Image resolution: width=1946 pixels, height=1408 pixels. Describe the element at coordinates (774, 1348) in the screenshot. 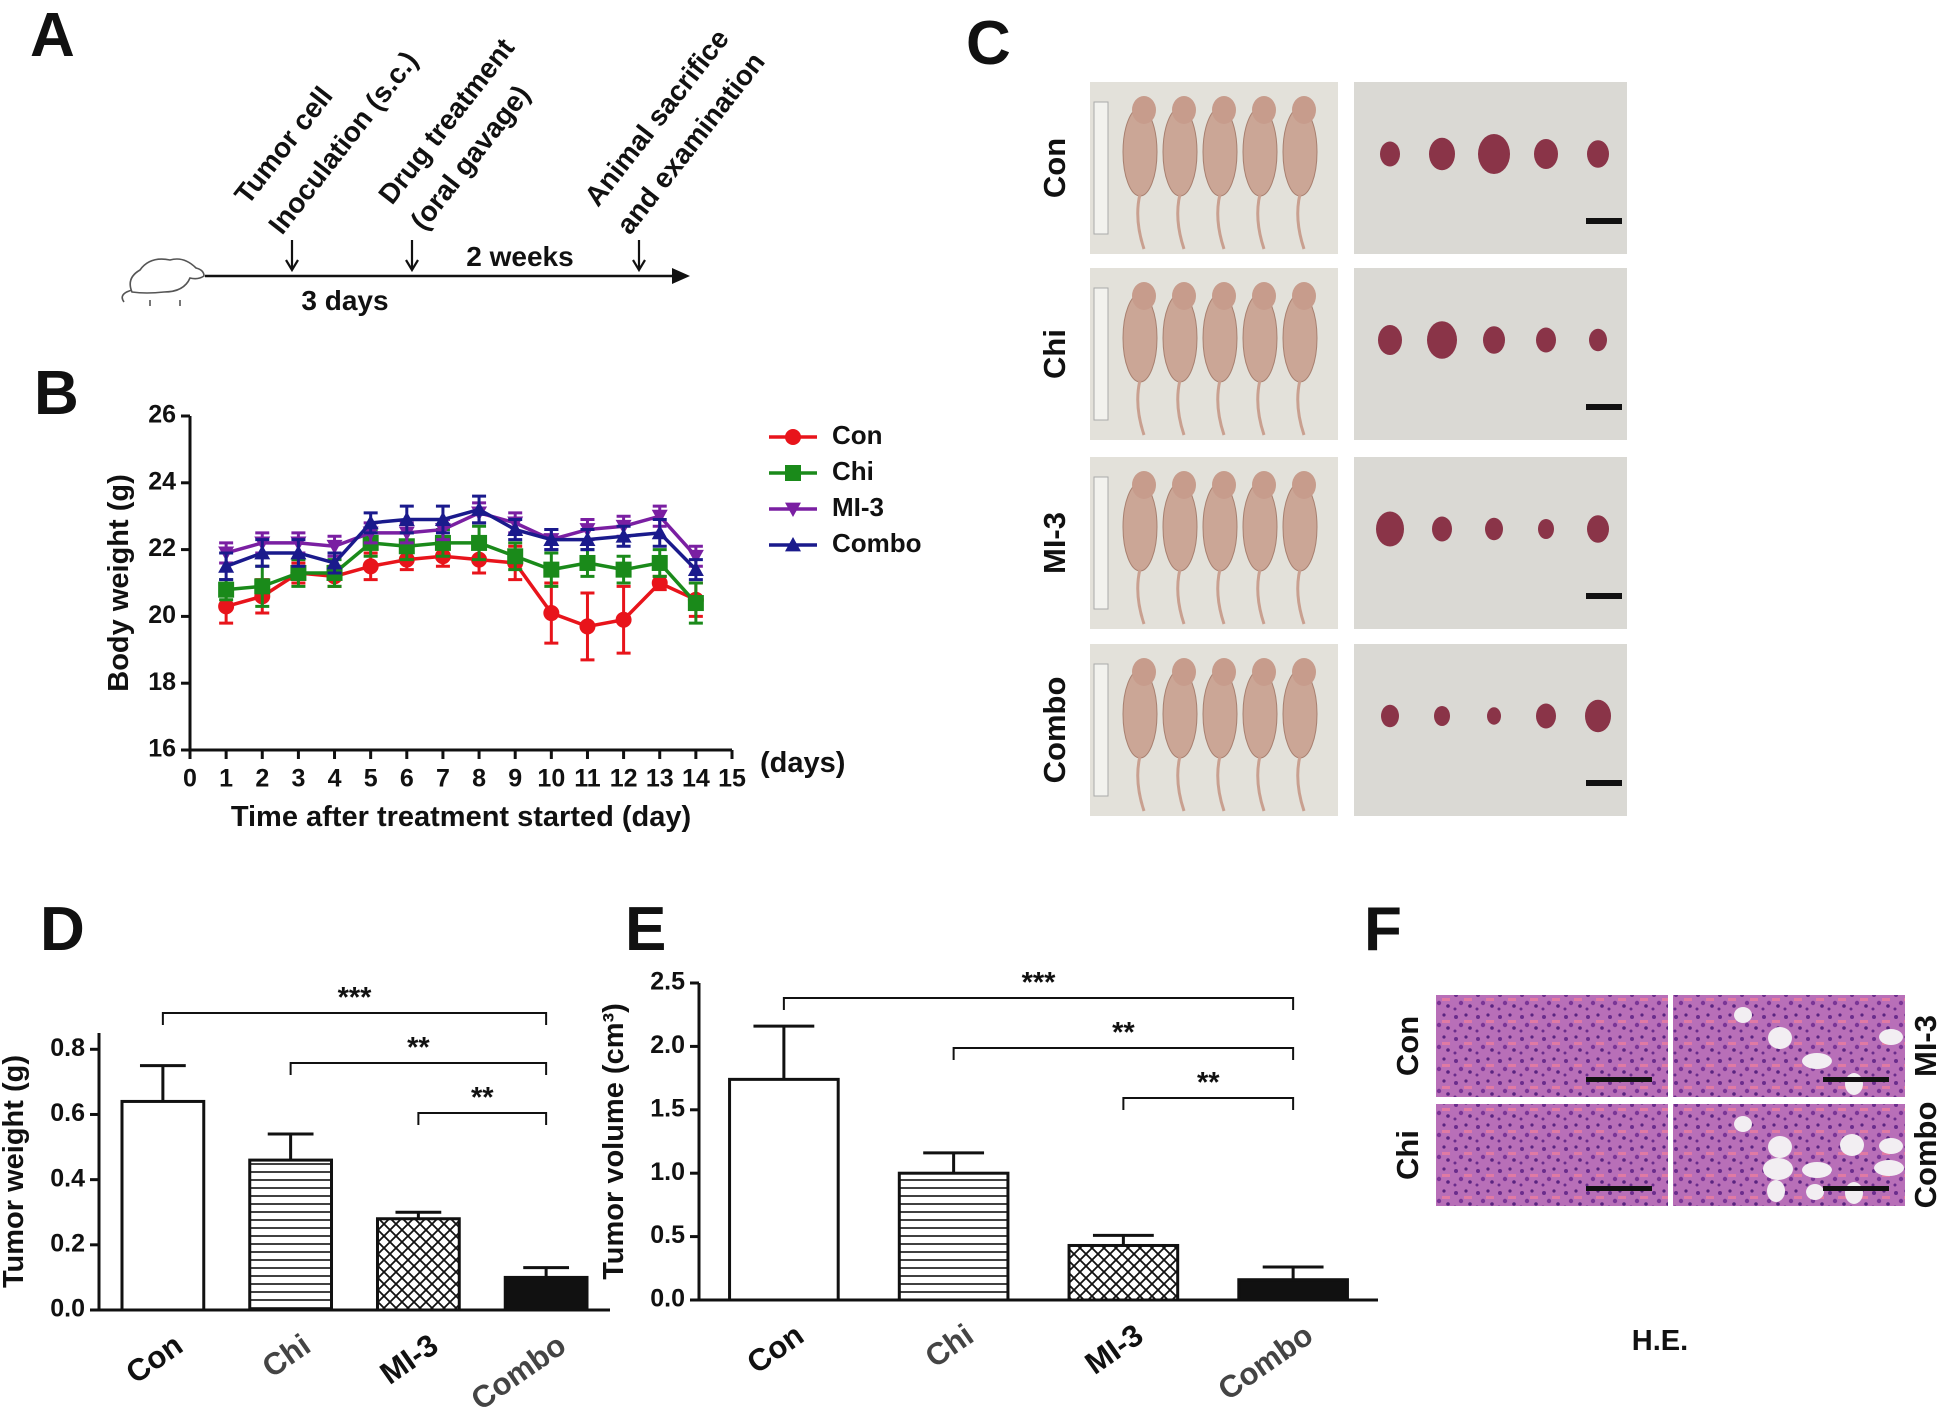

I see `x-tick-label: Con` at that location.